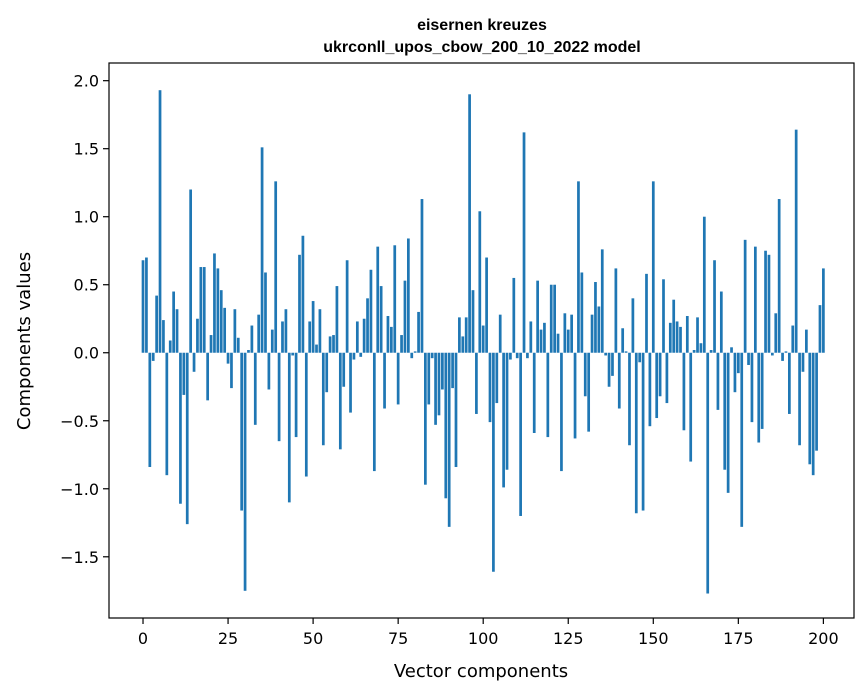  I want to click on x-tick-label: 75, so click(398, 638).